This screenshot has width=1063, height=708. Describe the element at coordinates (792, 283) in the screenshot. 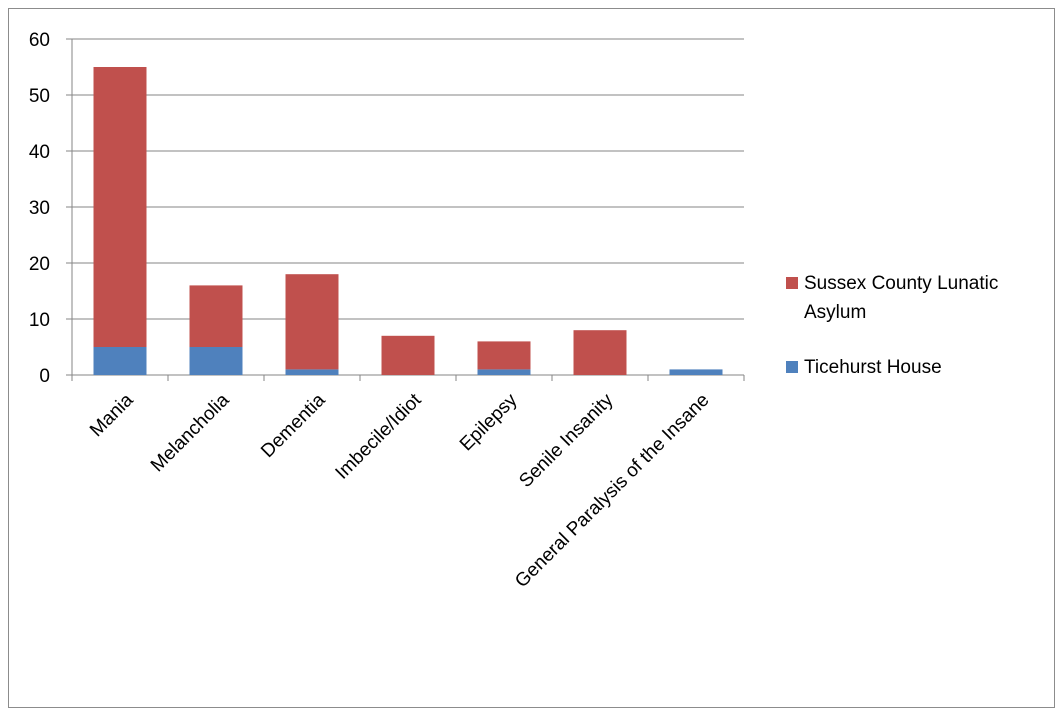

I see `legend-swatch-sussex-county-lunatic-asylum` at that location.